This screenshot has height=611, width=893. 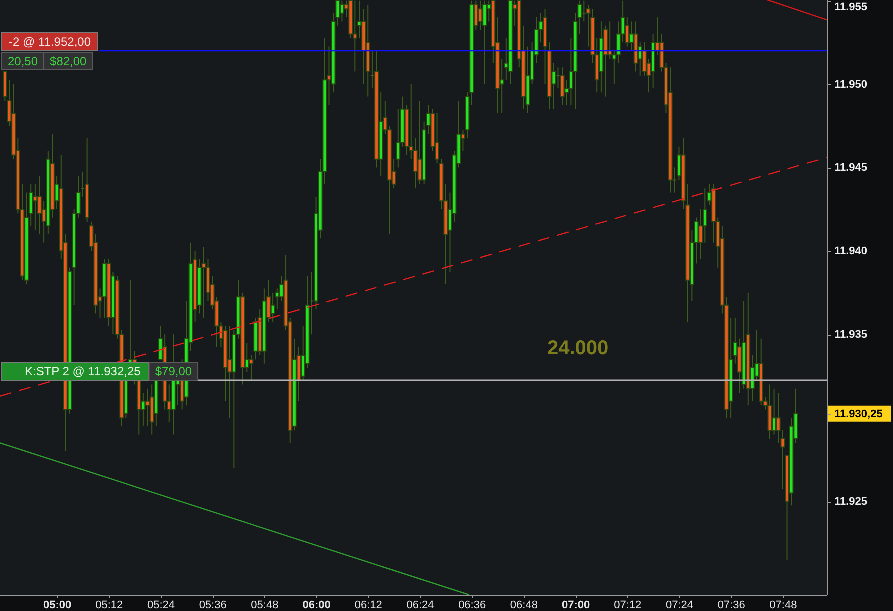 I want to click on annotation: 24.000, so click(x=578, y=349).